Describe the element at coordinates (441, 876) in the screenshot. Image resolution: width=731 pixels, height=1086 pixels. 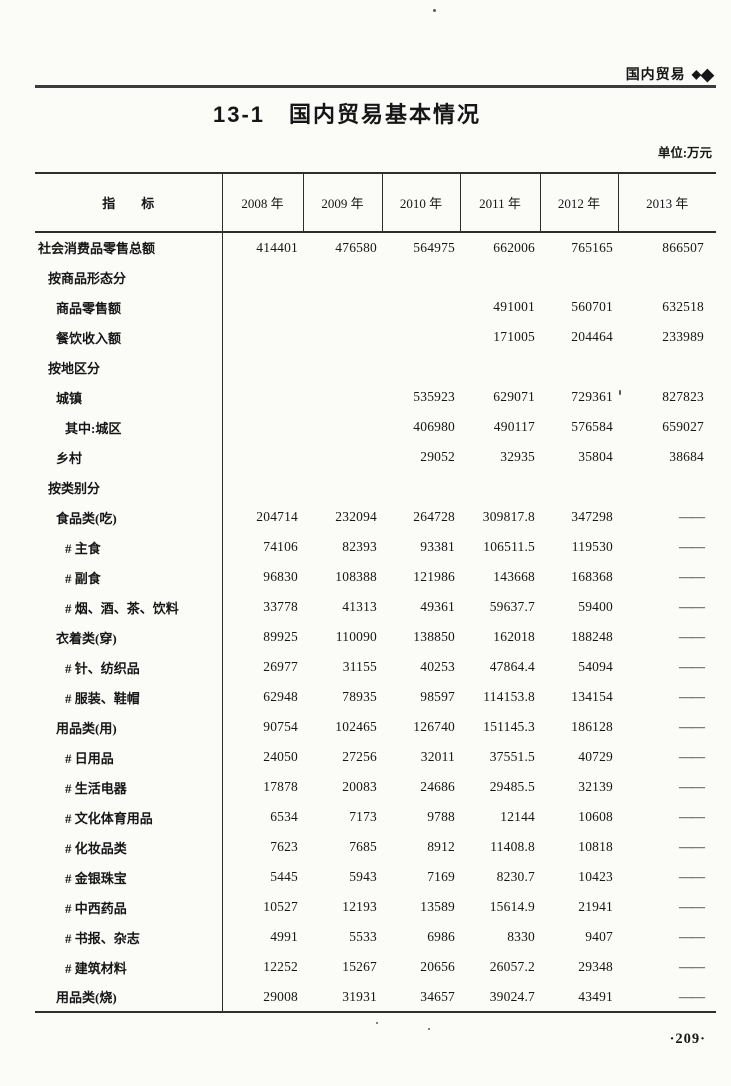
I see `cell-value: 7169` at that location.